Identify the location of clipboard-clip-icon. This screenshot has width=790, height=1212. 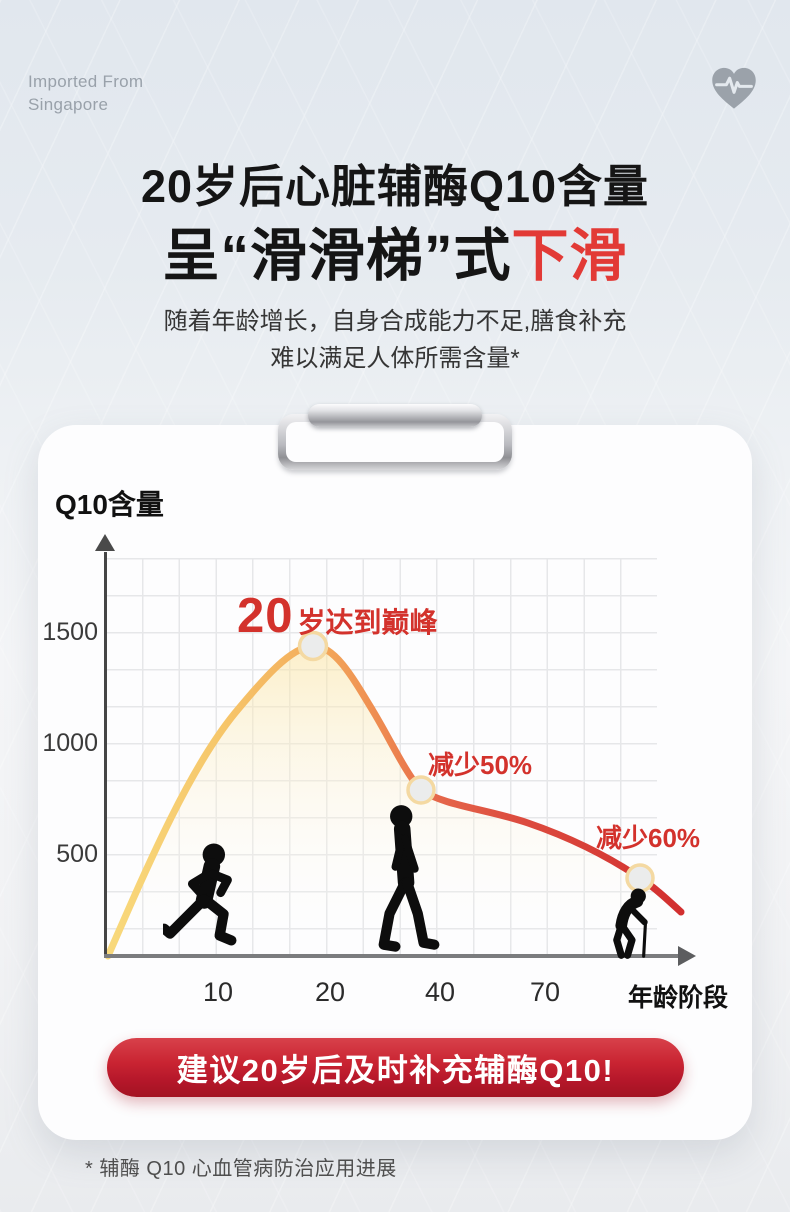
(395, 437).